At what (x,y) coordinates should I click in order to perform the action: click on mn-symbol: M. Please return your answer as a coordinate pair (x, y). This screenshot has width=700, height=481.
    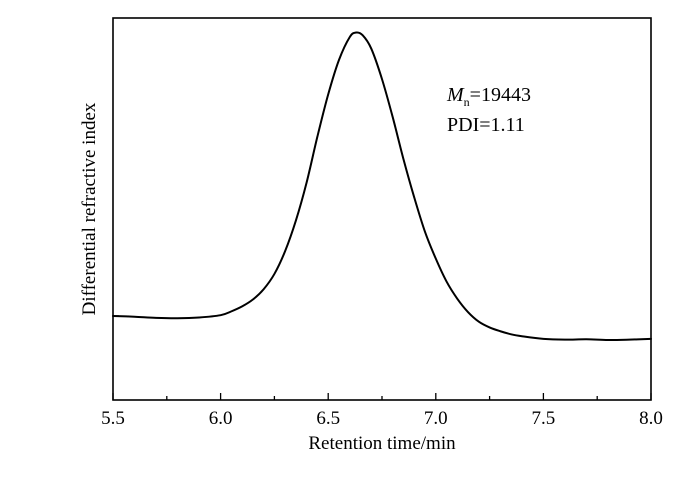
    Looking at the image, I should click on (455, 95).